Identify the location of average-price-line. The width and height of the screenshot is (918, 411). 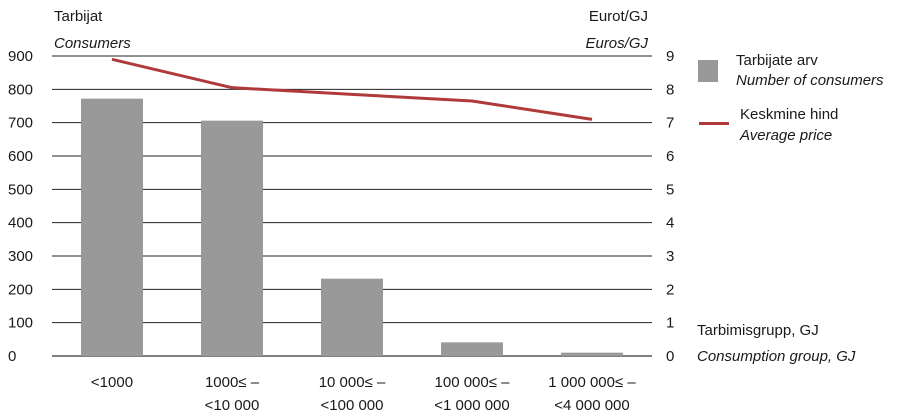
(352, 89).